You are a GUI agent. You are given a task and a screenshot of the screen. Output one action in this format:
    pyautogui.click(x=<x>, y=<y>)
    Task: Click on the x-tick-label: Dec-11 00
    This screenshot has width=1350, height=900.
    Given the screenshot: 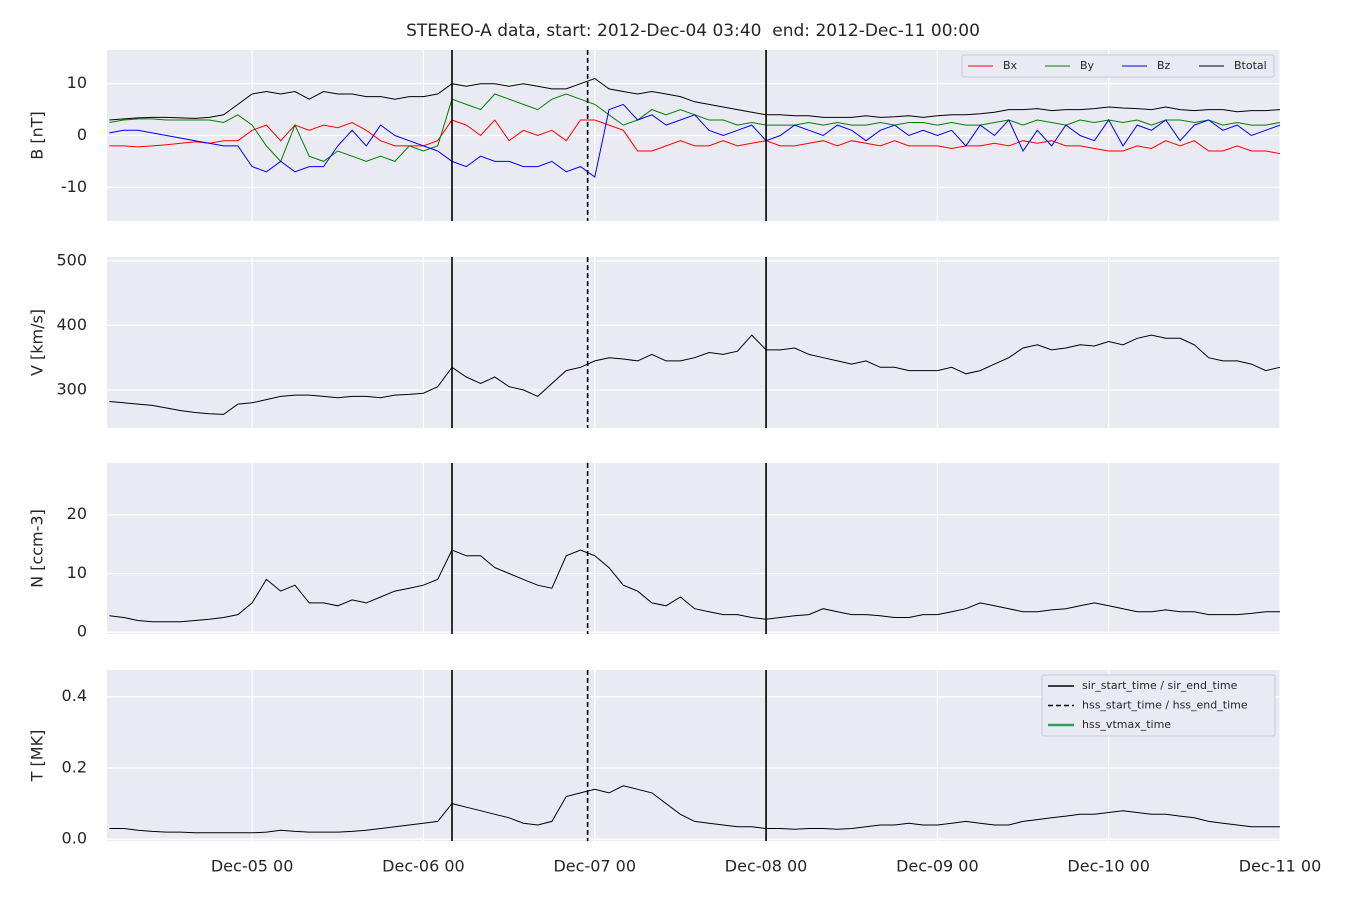 What is the action you would take?
    pyautogui.click(x=1280, y=866)
    